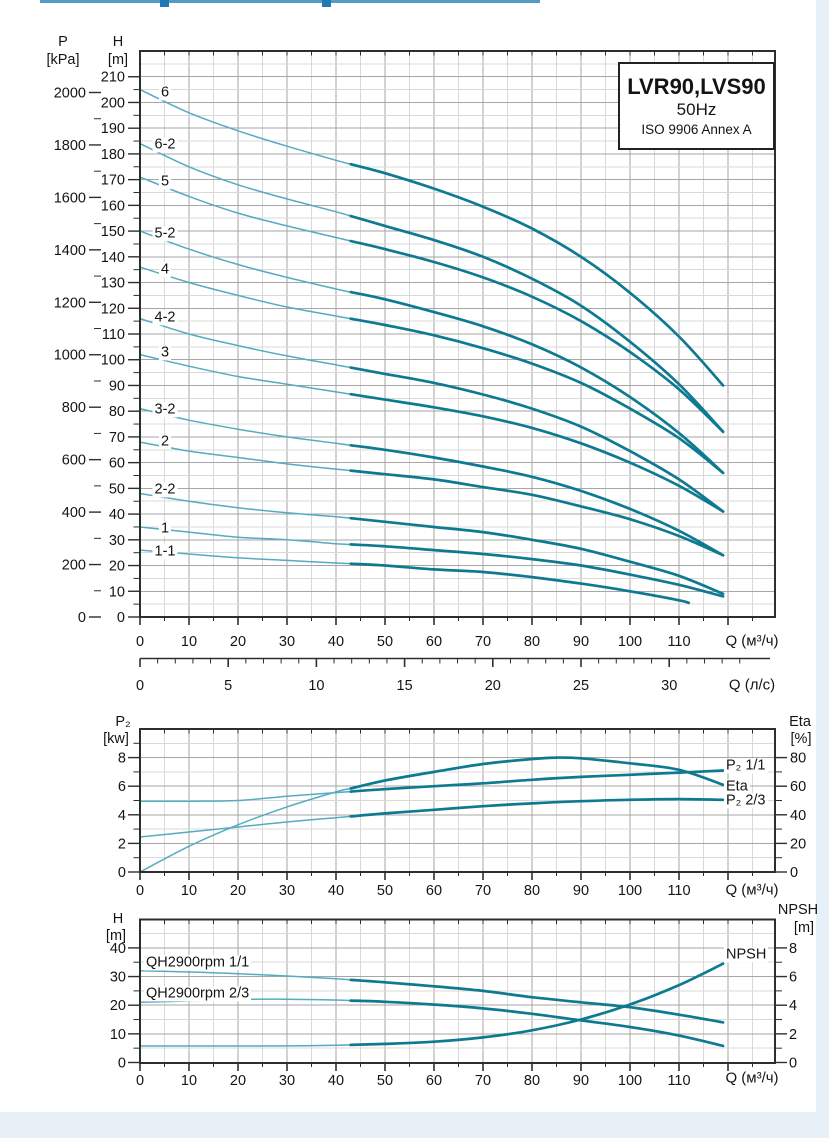 The width and height of the screenshot is (829, 1138). What do you see at coordinates (63, 60) in the screenshot?
I see `p-axis-unit: [kPa]` at bounding box center [63, 60].